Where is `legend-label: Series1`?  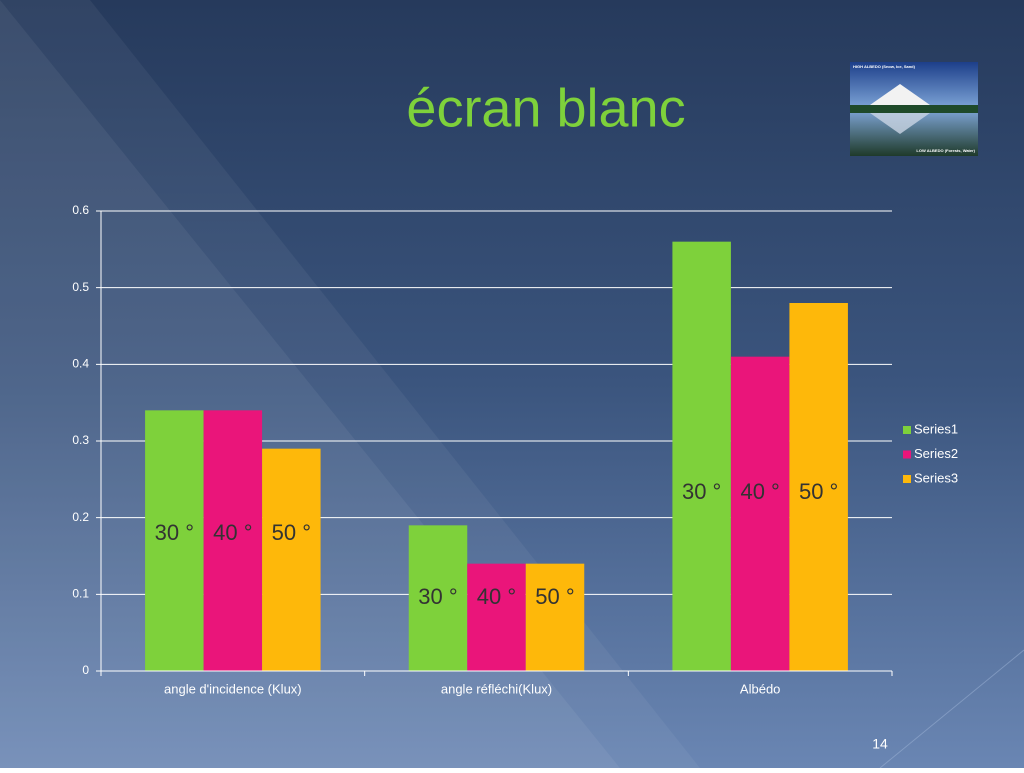 legend-label: Series1 is located at coordinates (936, 428).